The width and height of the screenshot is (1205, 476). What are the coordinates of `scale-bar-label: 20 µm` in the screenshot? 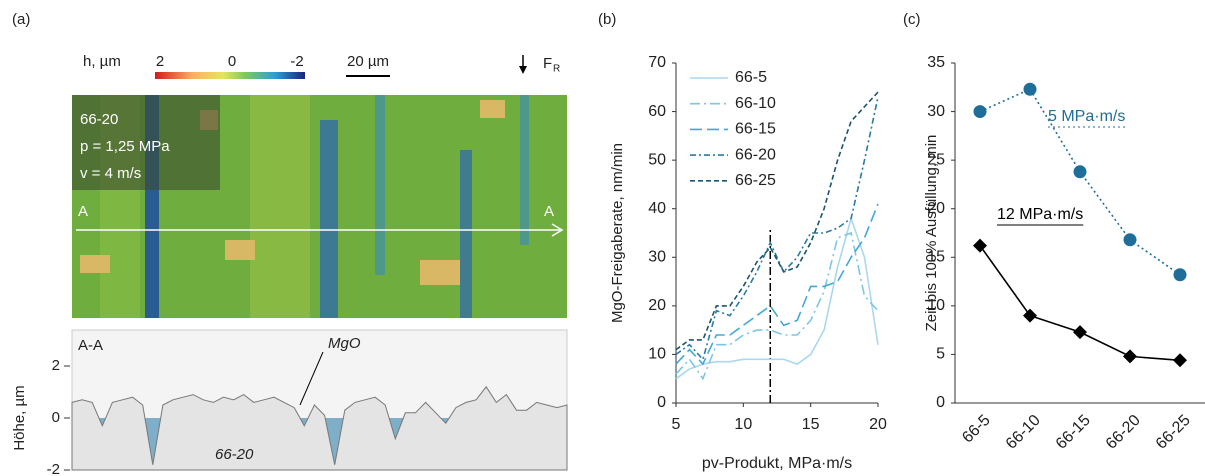 It's located at (368, 61).